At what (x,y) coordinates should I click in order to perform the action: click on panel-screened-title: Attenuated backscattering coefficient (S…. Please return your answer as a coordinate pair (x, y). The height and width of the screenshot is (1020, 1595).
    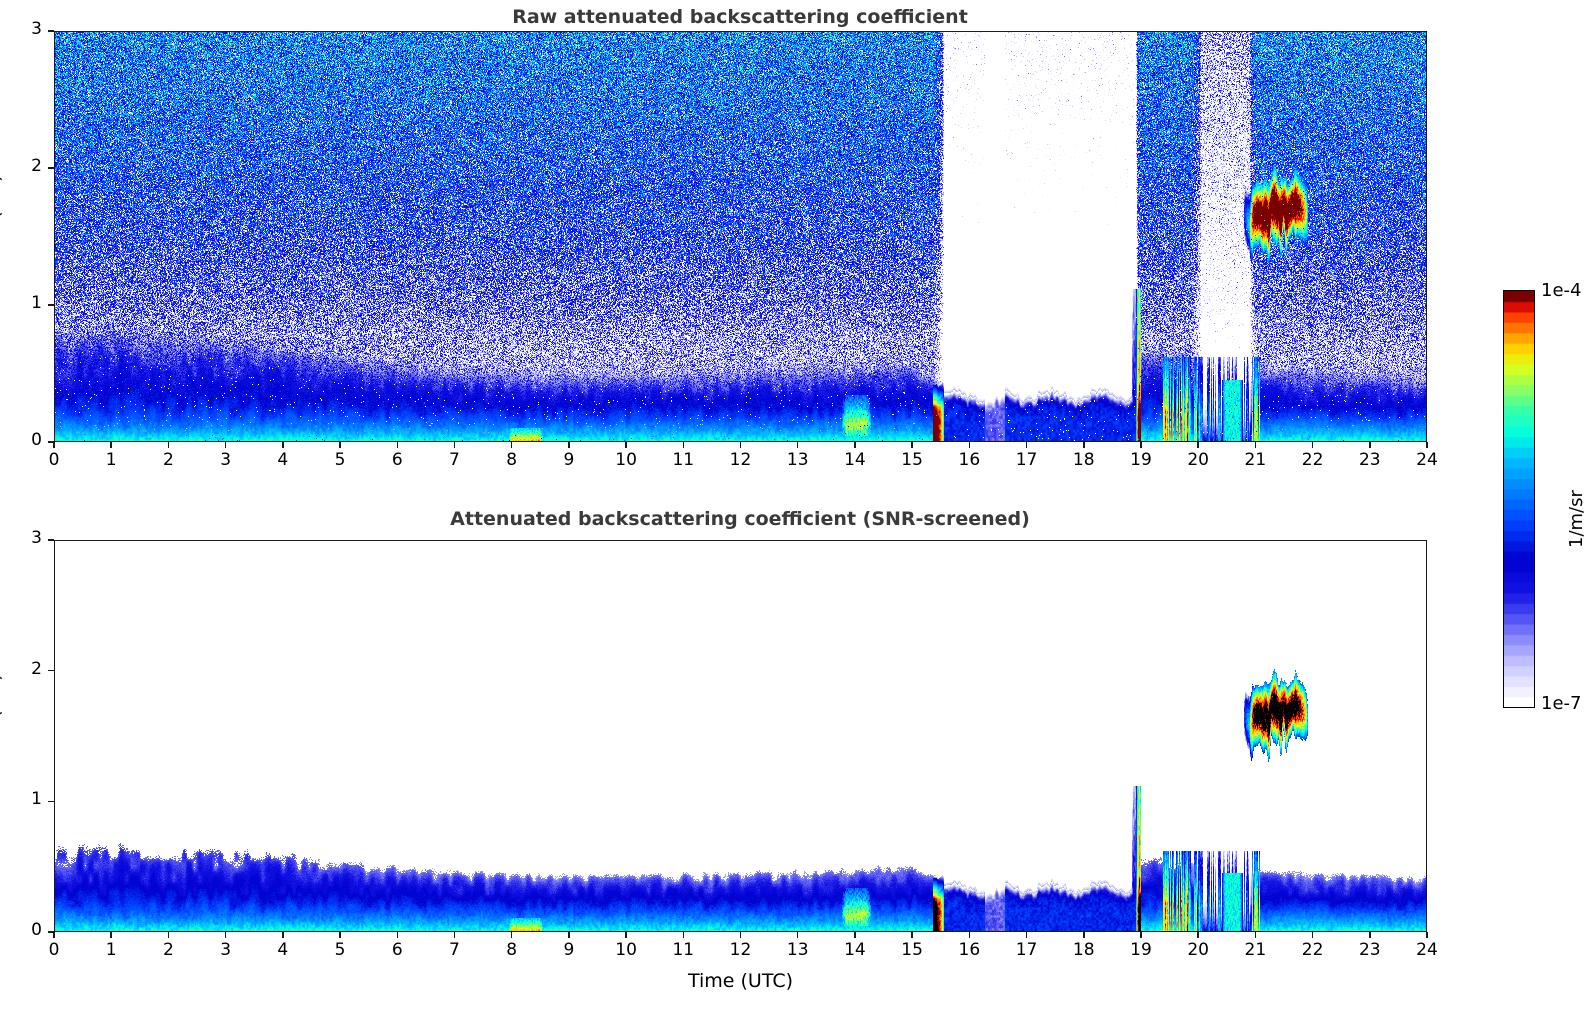
    Looking at the image, I should click on (740, 519).